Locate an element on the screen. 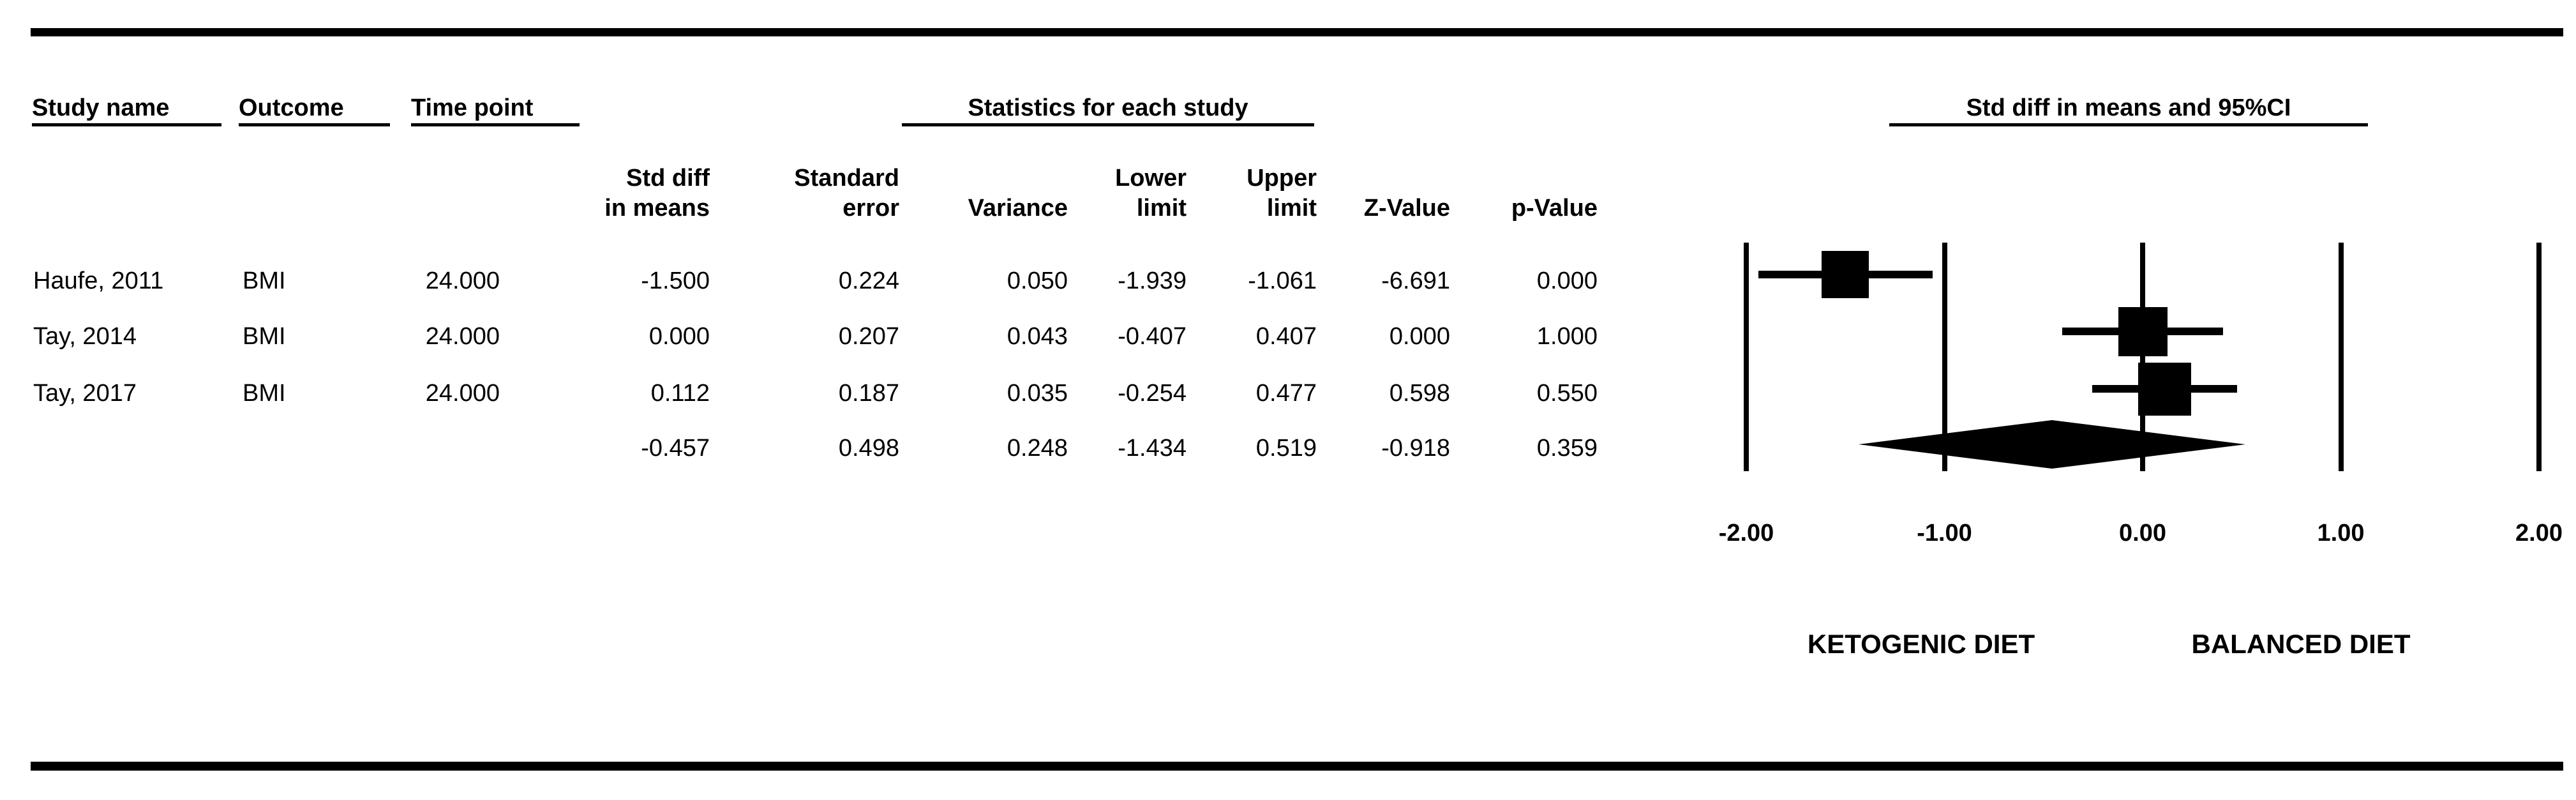 The width and height of the screenshot is (2576, 800). std-diff-cell: 0.000 is located at coordinates (679, 336).